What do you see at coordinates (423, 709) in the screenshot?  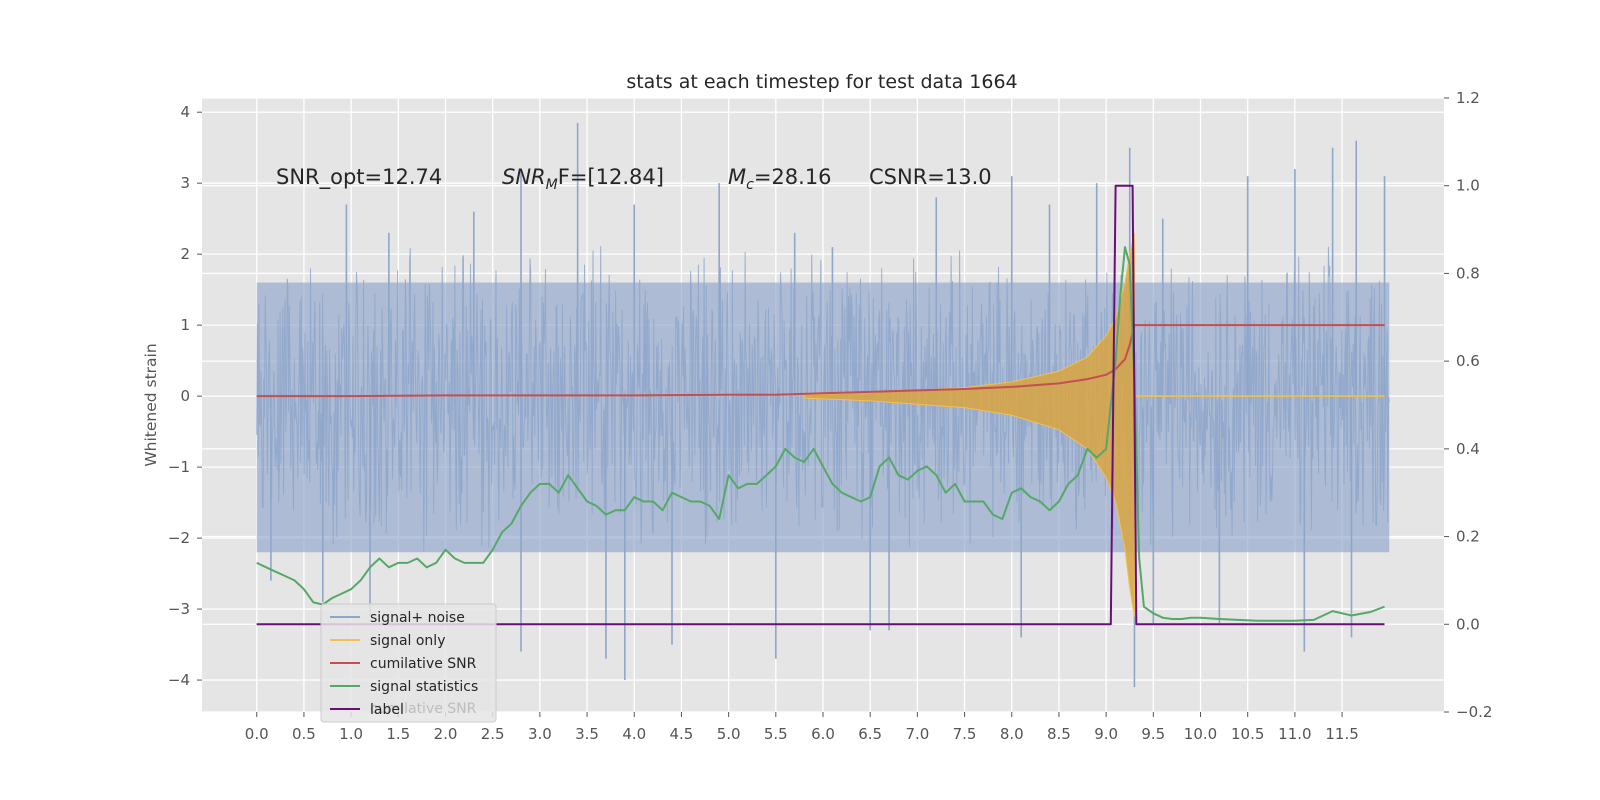 I see `legend-ghost-text: cumilative SNR` at bounding box center [423, 709].